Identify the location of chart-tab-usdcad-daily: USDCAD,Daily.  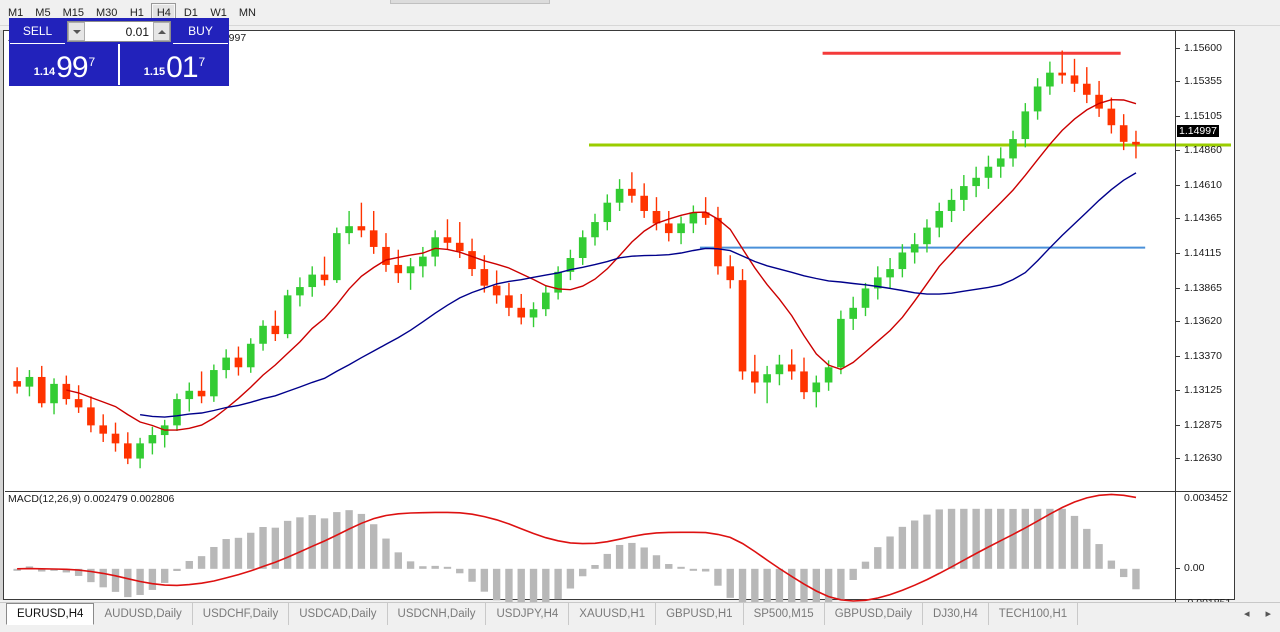
(338, 614).